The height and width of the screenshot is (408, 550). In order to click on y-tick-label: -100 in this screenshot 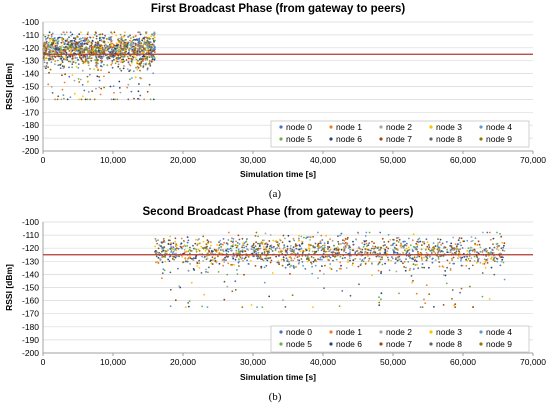, I will do `click(30, 222)`.